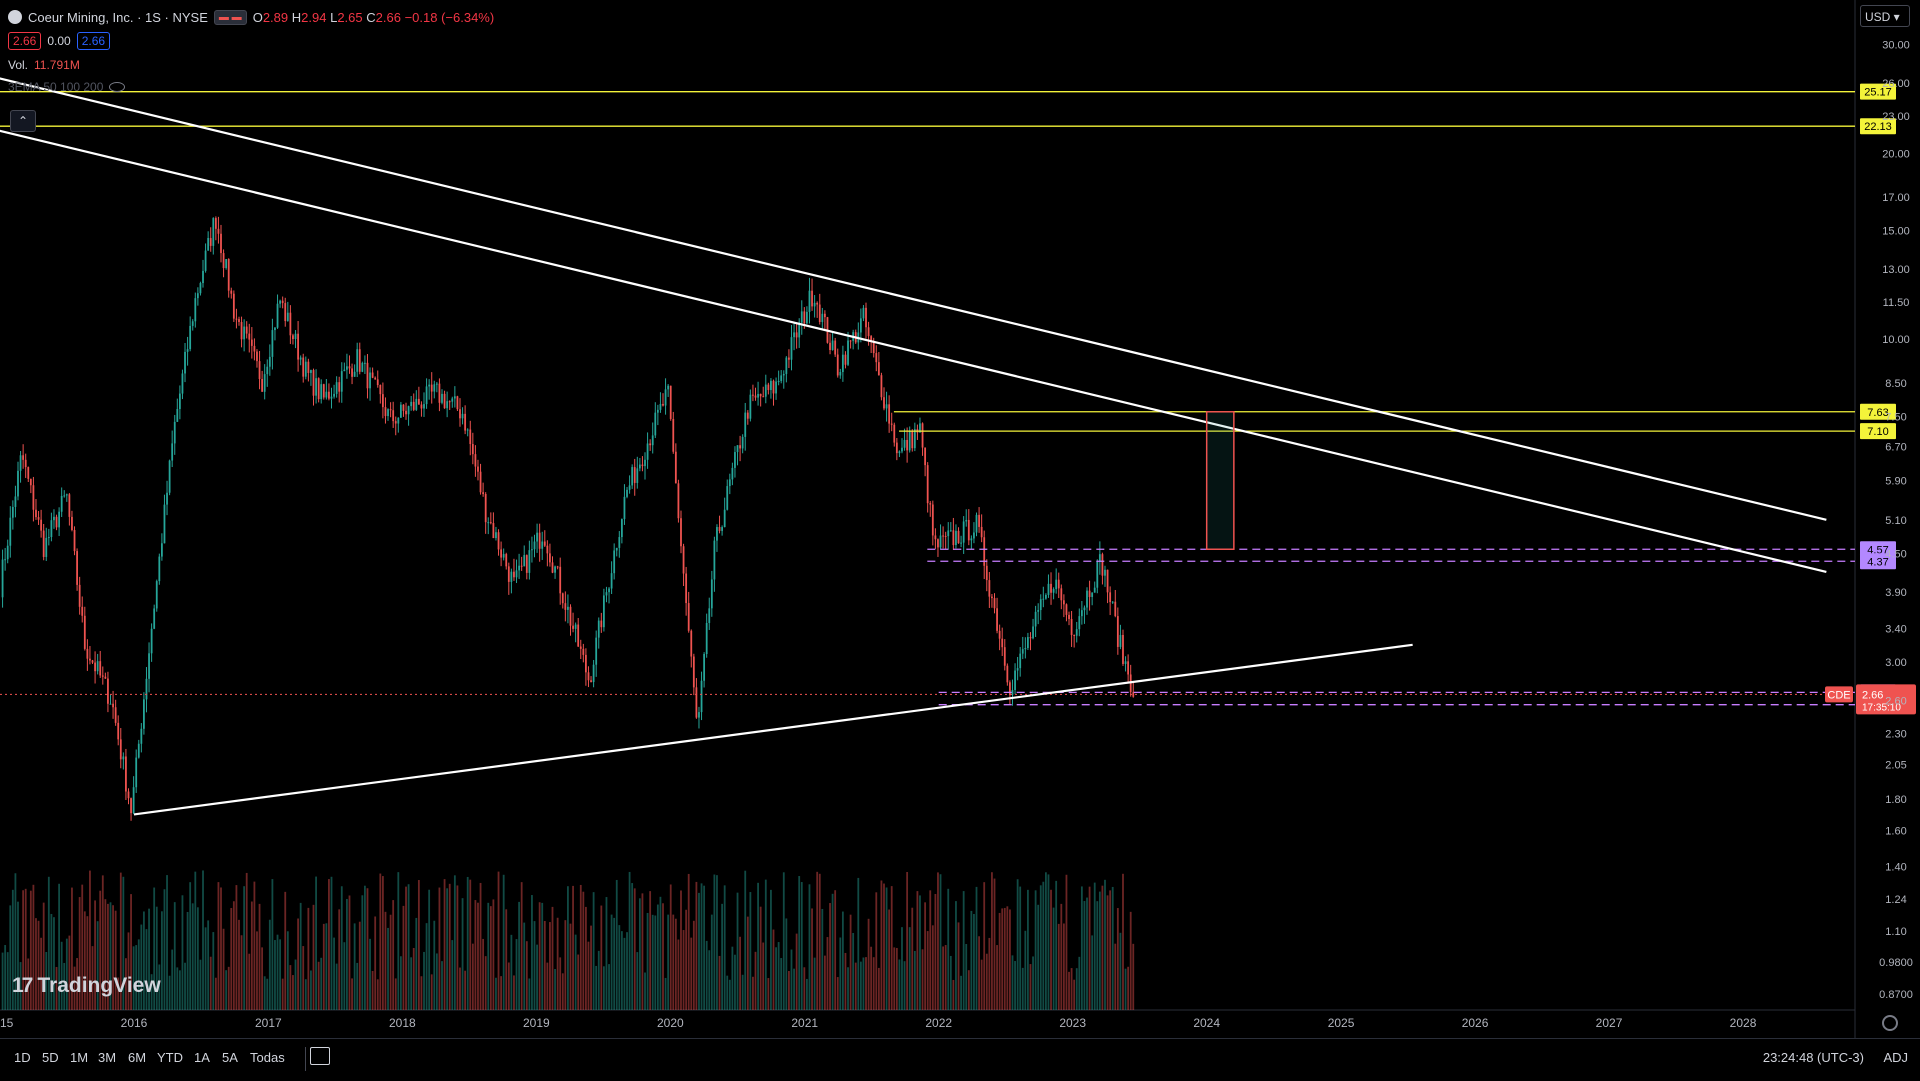 The width and height of the screenshot is (1920, 1081). What do you see at coordinates (50, 1057) in the screenshot?
I see `timeframe-5d: 5D` at bounding box center [50, 1057].